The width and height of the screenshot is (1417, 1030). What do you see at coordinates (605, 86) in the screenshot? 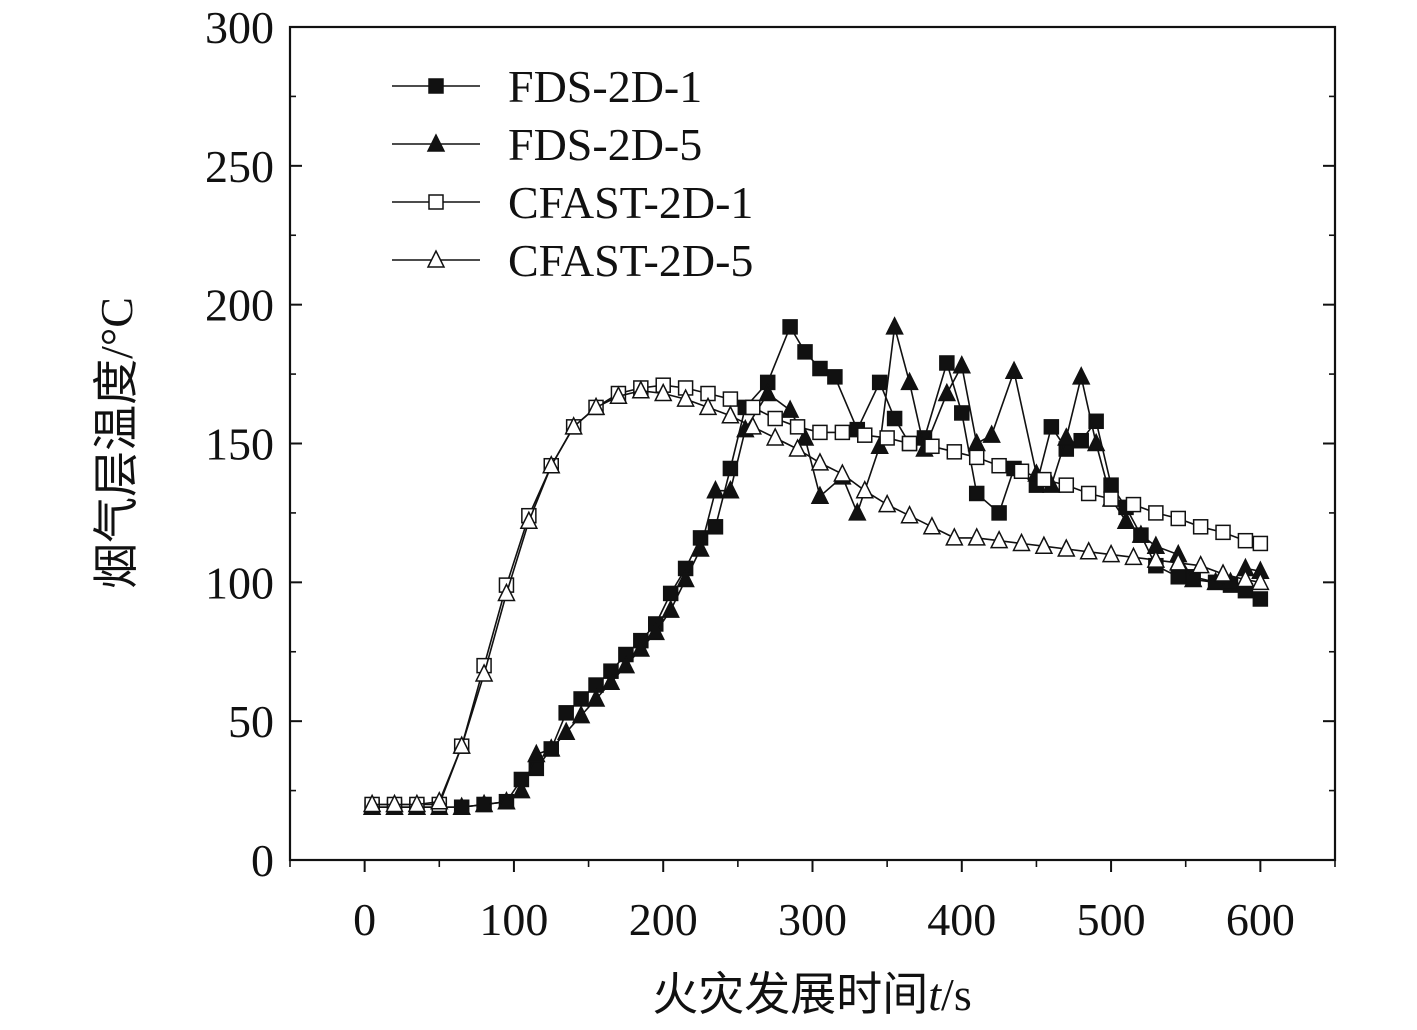
I see `legend-label: FDS-2D-1` at bounding box center [605, 86].